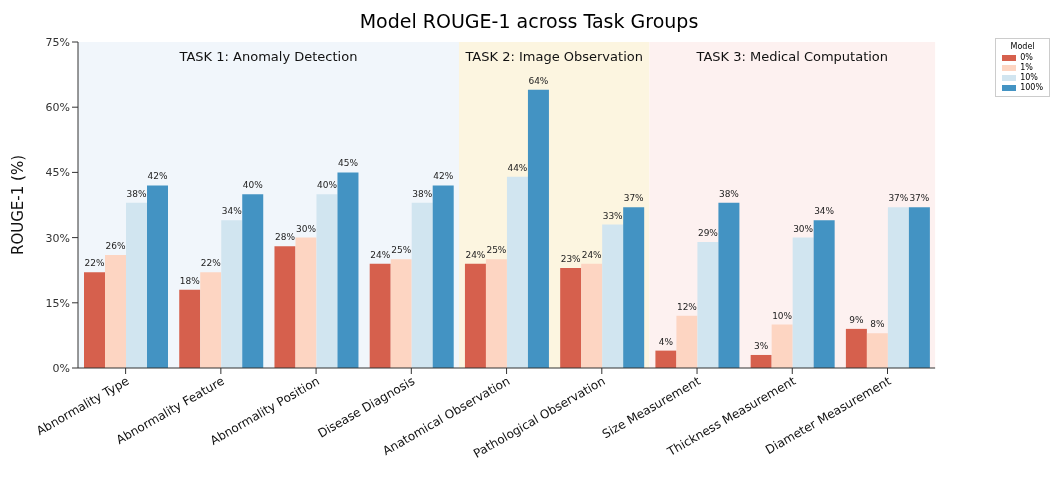  Describe the element at coordinates (1026, 67) in the screenshot. I see `legend-label: 1%` at that location.